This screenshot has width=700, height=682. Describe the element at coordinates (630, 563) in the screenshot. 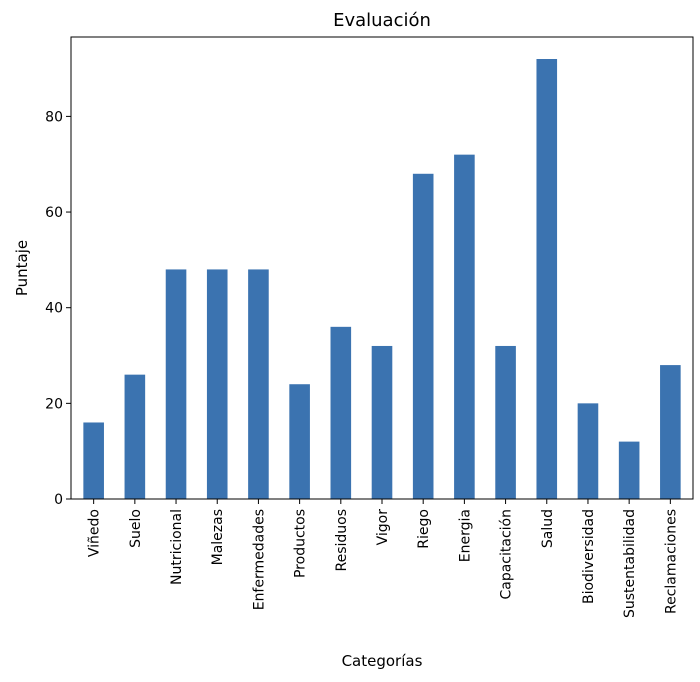

I see `x-tick-label: Sustentabilidad` at that location.